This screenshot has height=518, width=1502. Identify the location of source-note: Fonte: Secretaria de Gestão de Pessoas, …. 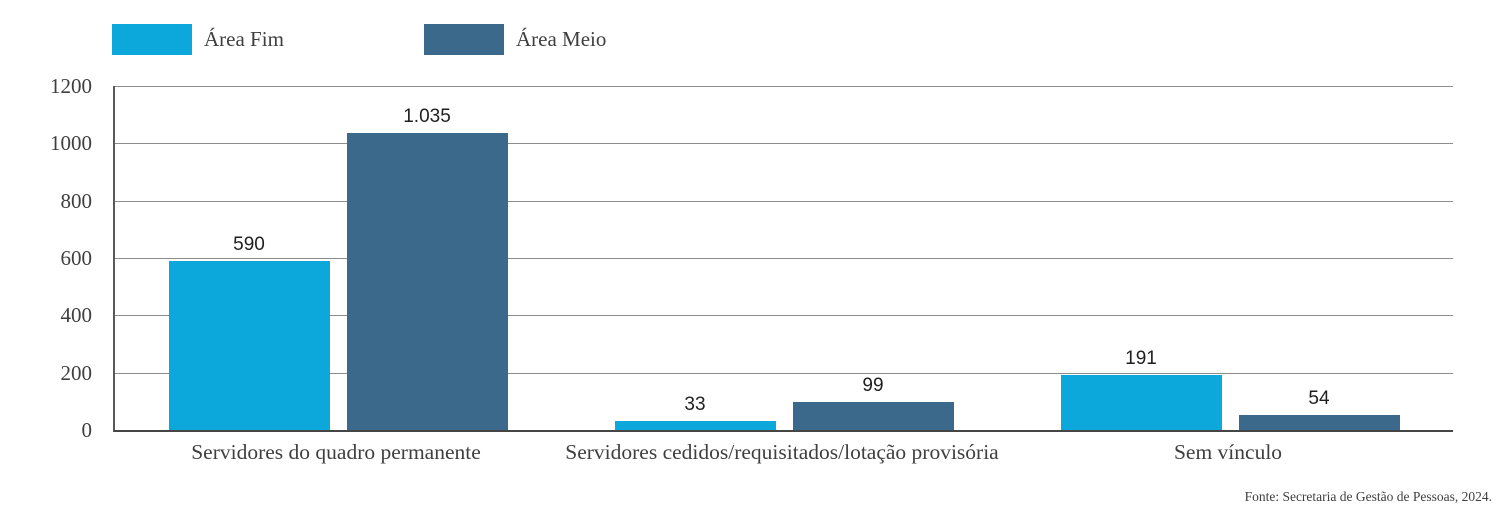
(1368, 496).